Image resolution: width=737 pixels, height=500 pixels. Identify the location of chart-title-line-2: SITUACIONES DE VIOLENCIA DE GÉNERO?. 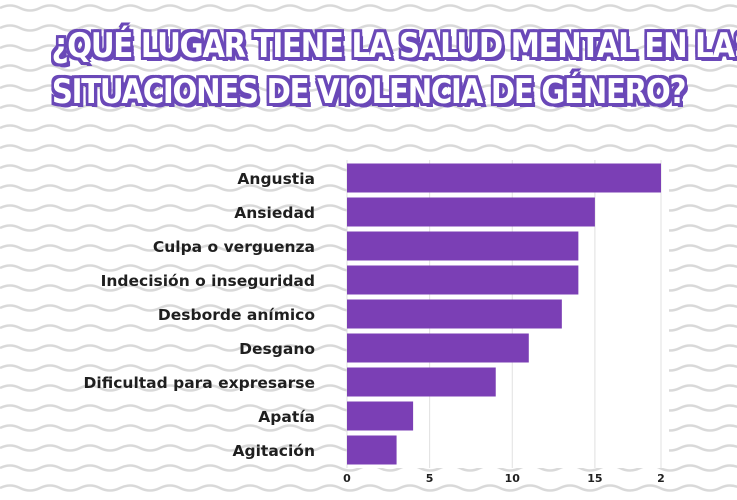
(369, 92).